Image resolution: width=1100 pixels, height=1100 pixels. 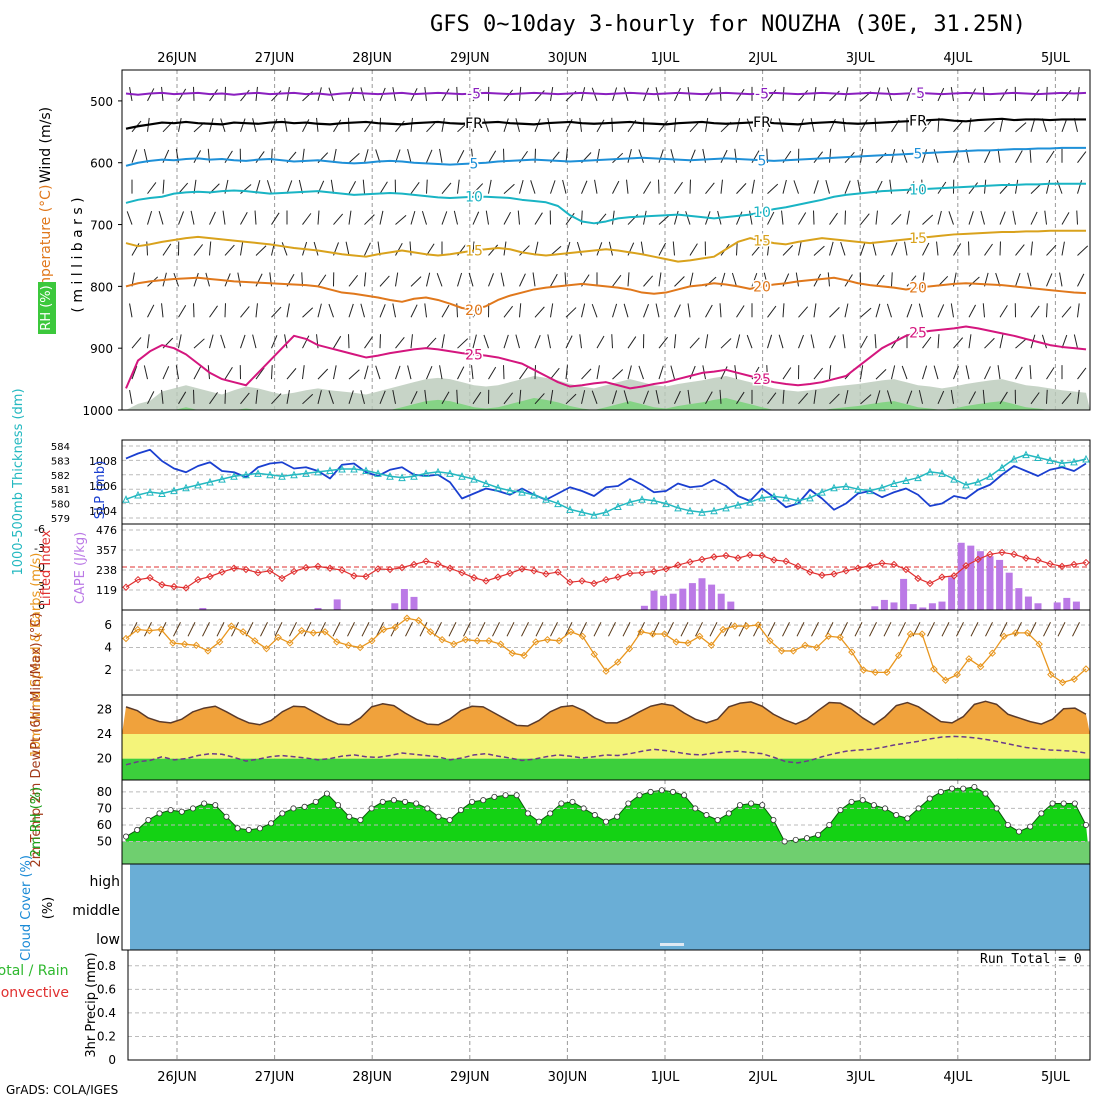 I want to click on thickness-tick-label: 579, so click(x=60, y=519).